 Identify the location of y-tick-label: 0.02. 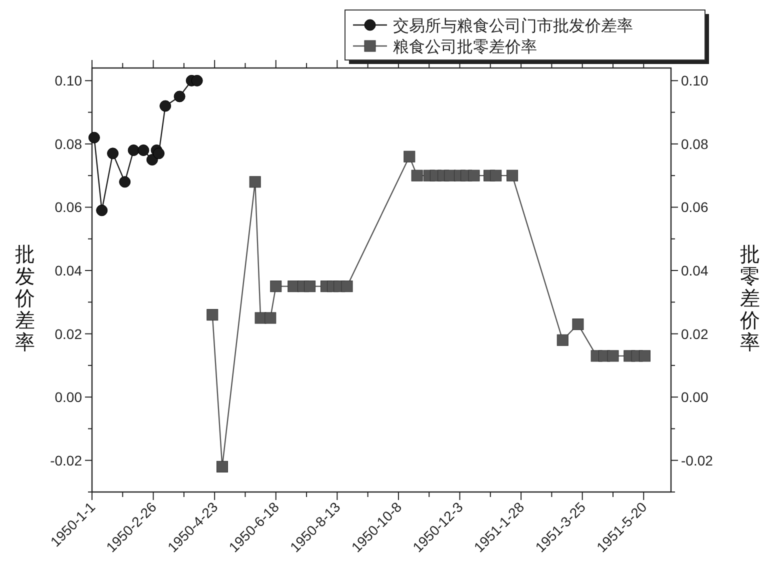
(68, 334).